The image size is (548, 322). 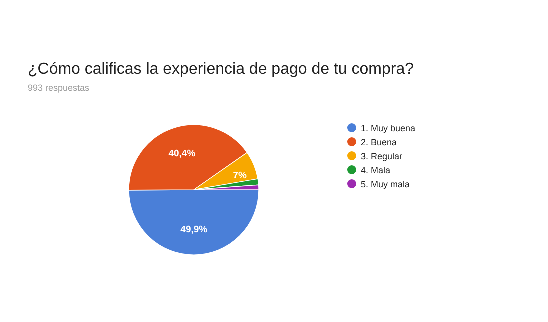 I want to click on data-label: 7%, so click(x=240, y=176).